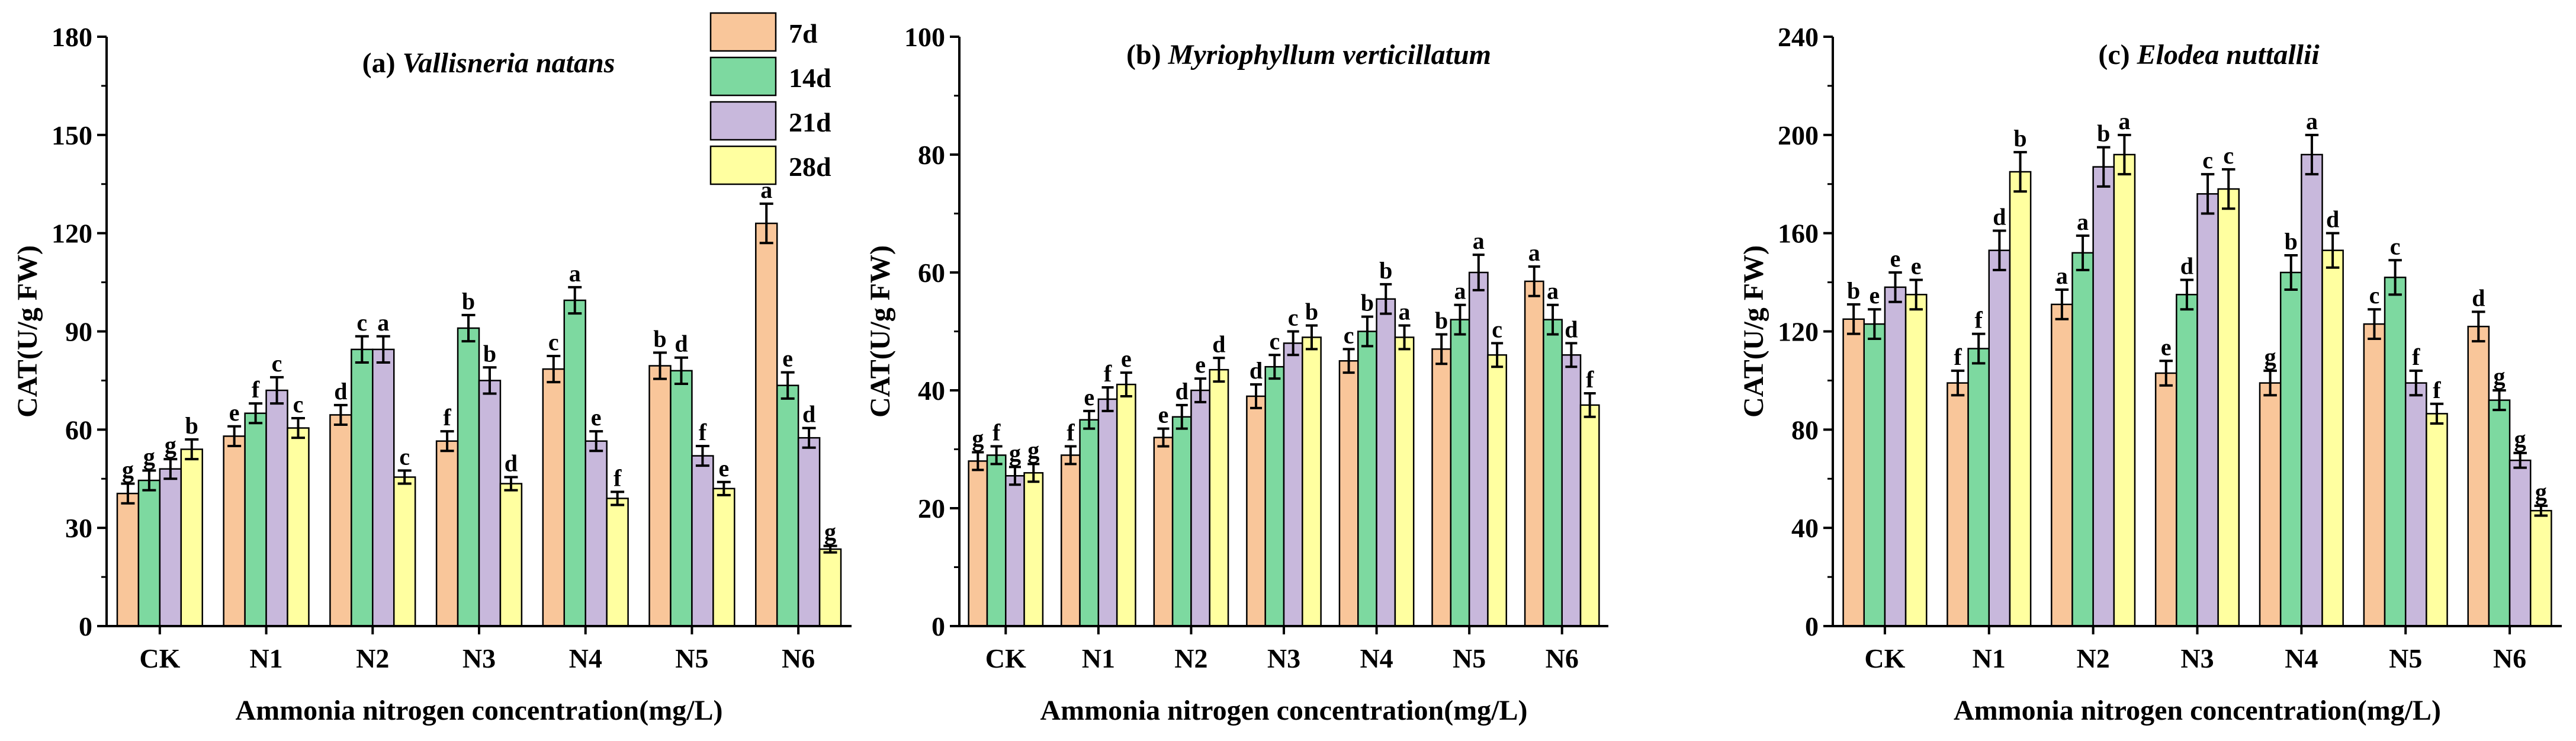 The height and width of the screenshot is (741, 2576). What do you see at coordinates (585, 658) in the screenshot?
I see `x-tick-label: N4` at bounding box center [585, 658].